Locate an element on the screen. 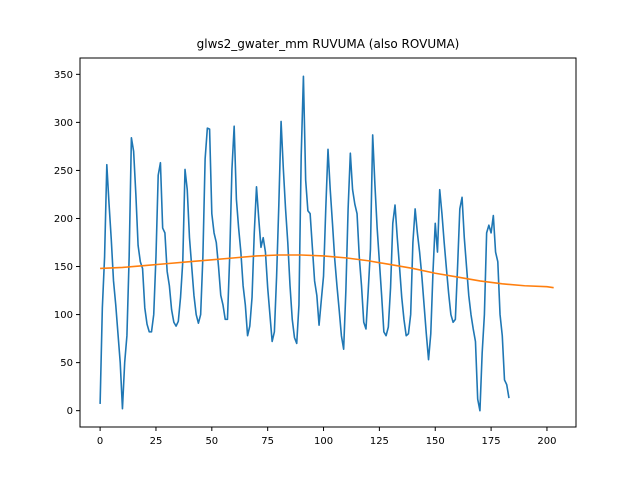 This screenshot has height=480, width=640. y-tick-label: 350 is located at coordinates (63, 75).